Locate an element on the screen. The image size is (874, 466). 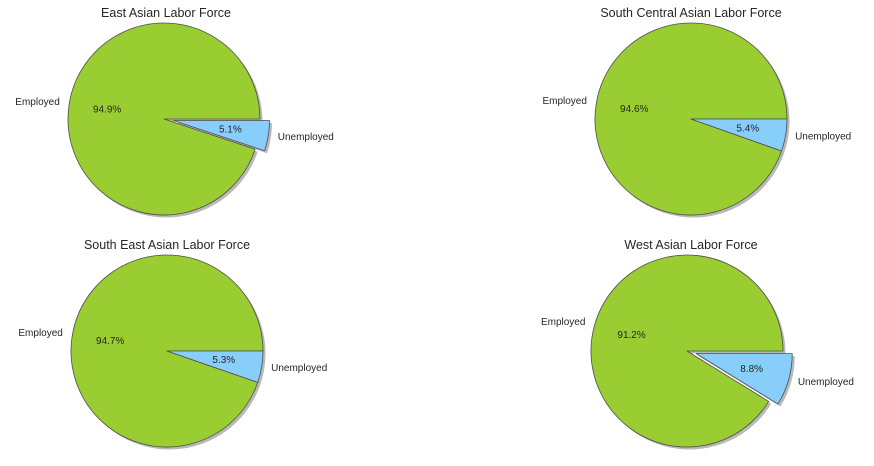
chart-title: West Asian Labor Force is located at coordinates (690, 245).